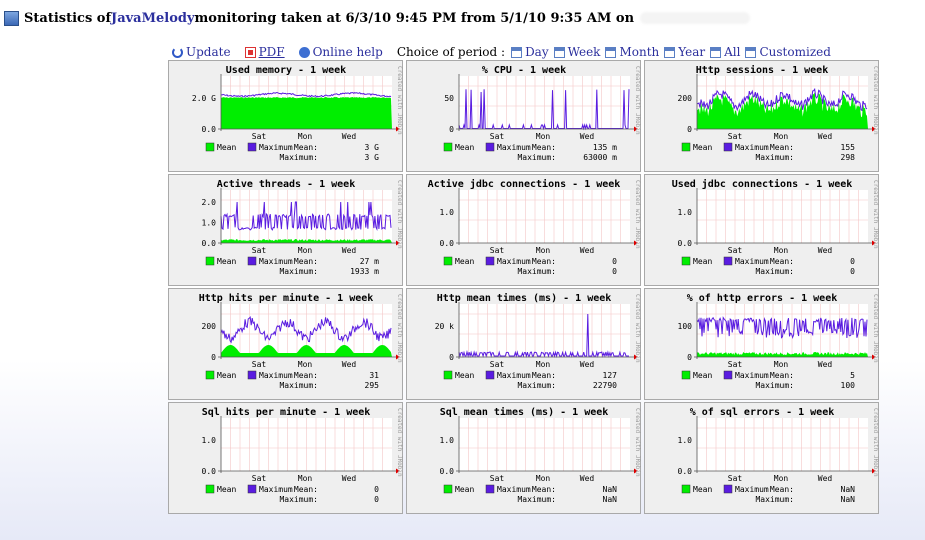 Image resolution: width=925 pixels, height=540 pixels. Describe the element at coordinates (725, 52) in the screenshot. I see `period-all-link: All` at that location.